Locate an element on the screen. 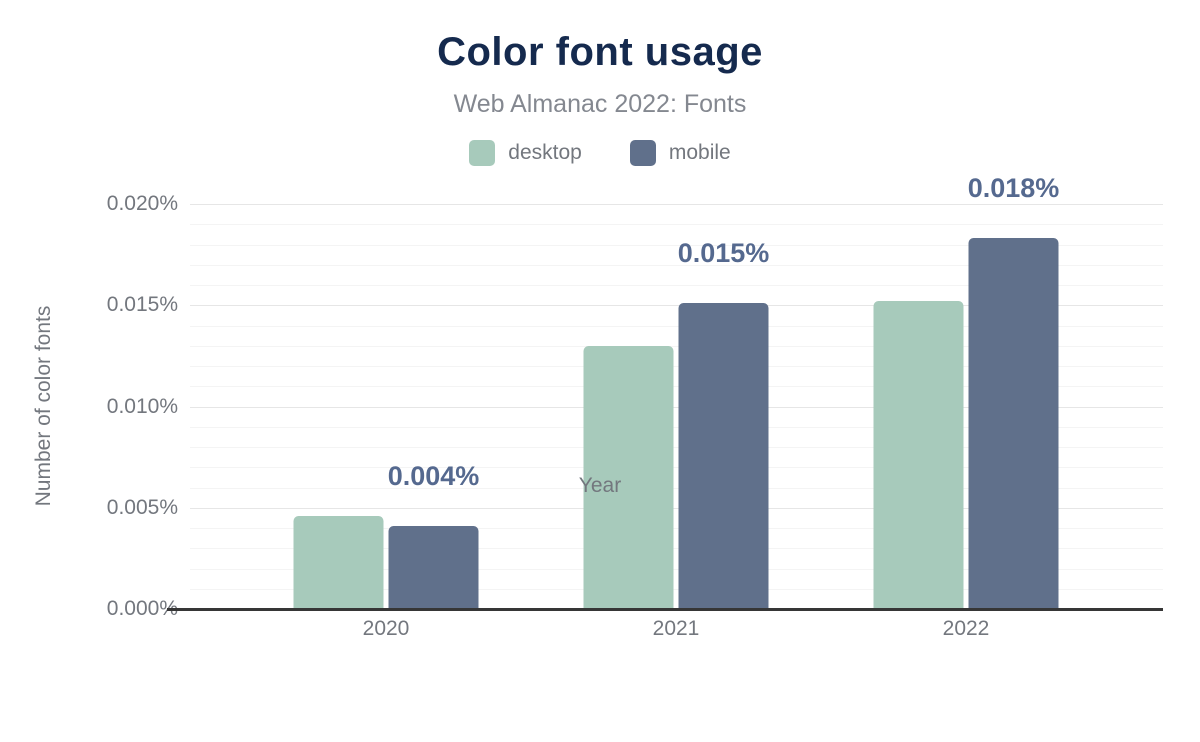 The width and height of the screenshot is (1200, 742). data-label-2021: 0.015% is located at coordinates (723, 253).